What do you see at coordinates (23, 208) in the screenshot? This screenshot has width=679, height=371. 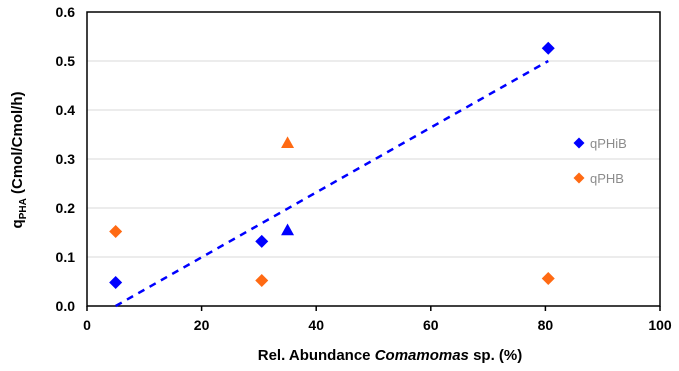 I see `y-axis-title-subscript: PHA` at bounding box center [23, 208].